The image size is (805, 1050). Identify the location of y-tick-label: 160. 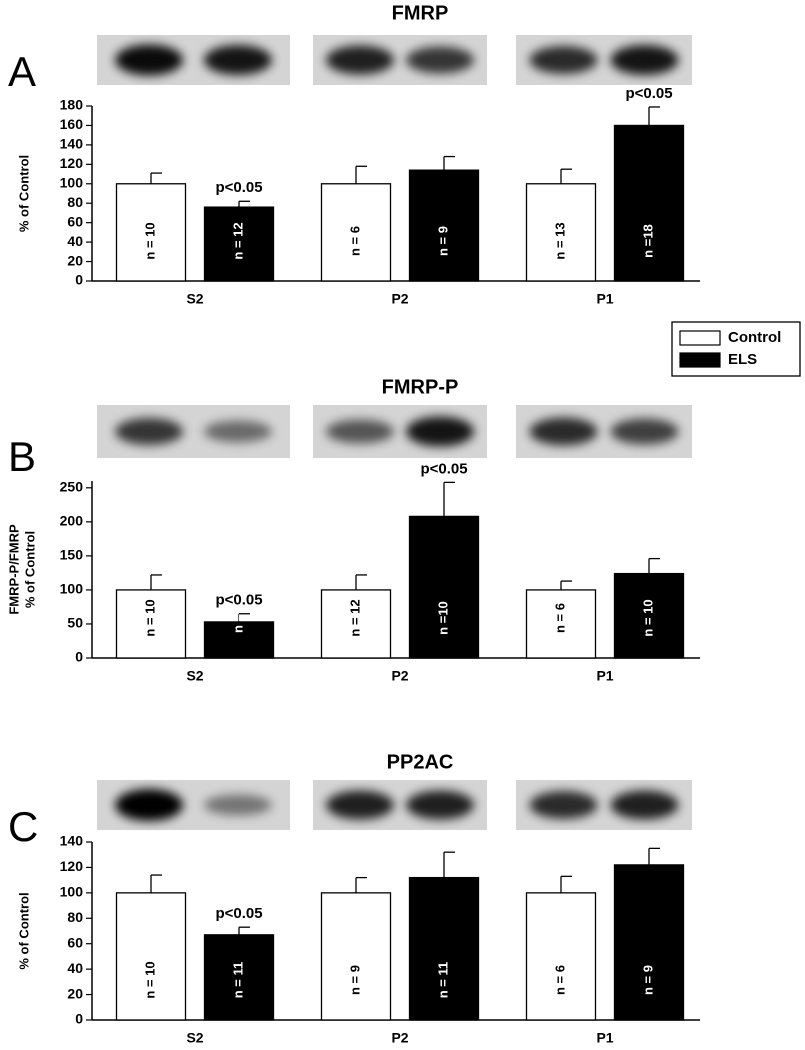
(72, 124).